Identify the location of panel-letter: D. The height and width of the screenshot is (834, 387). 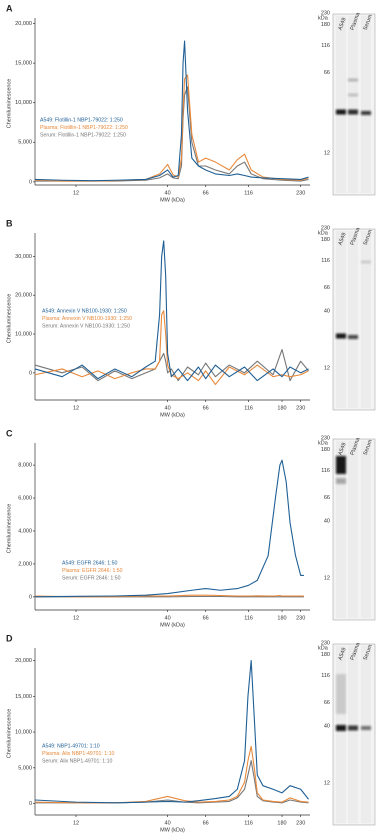
(9, 638).